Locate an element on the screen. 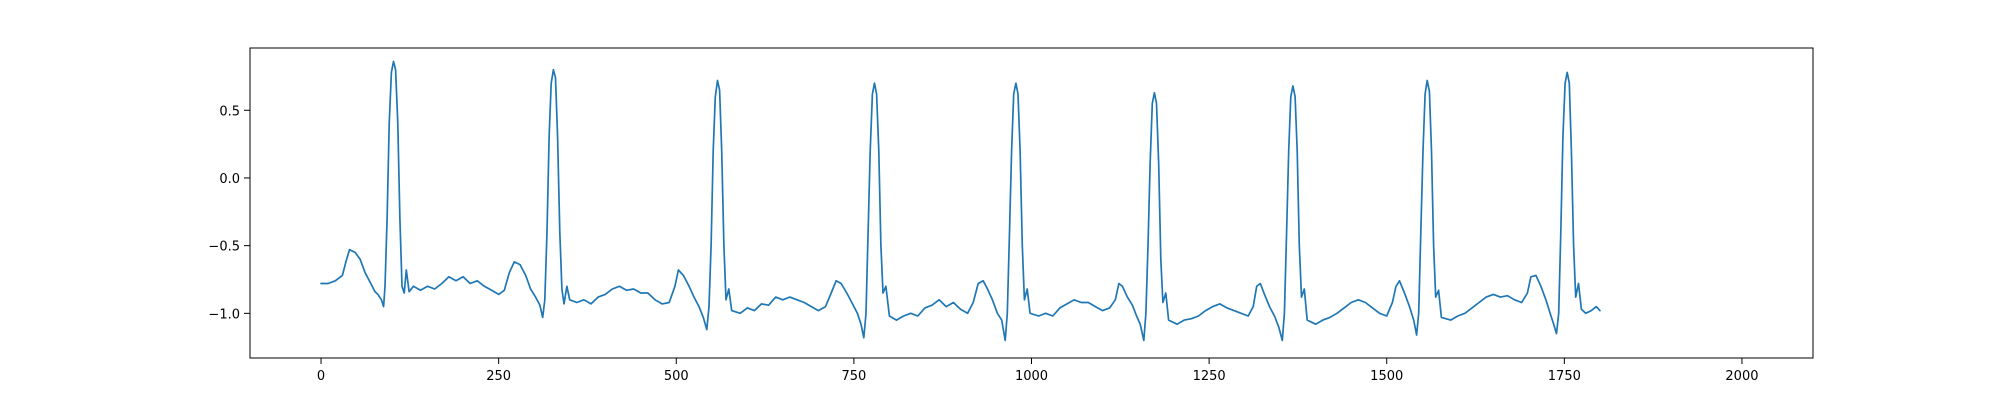 The height and width of the screenshot is (400, 2000). x-tick-label: 2000 is located at coordinates (1741, 376).